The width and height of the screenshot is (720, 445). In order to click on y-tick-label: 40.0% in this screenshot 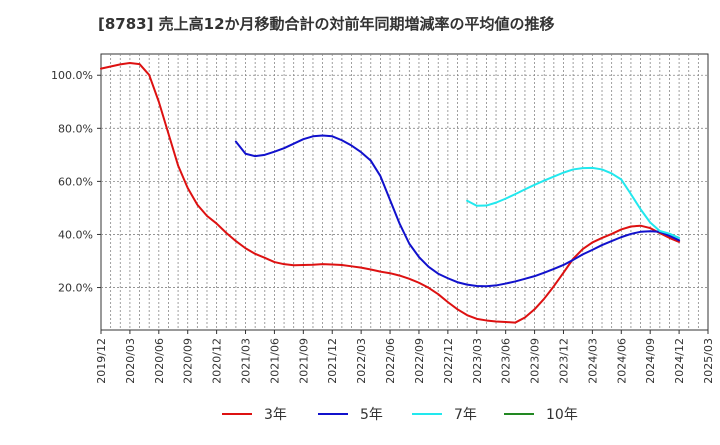, I will do `click(75, 234)`.